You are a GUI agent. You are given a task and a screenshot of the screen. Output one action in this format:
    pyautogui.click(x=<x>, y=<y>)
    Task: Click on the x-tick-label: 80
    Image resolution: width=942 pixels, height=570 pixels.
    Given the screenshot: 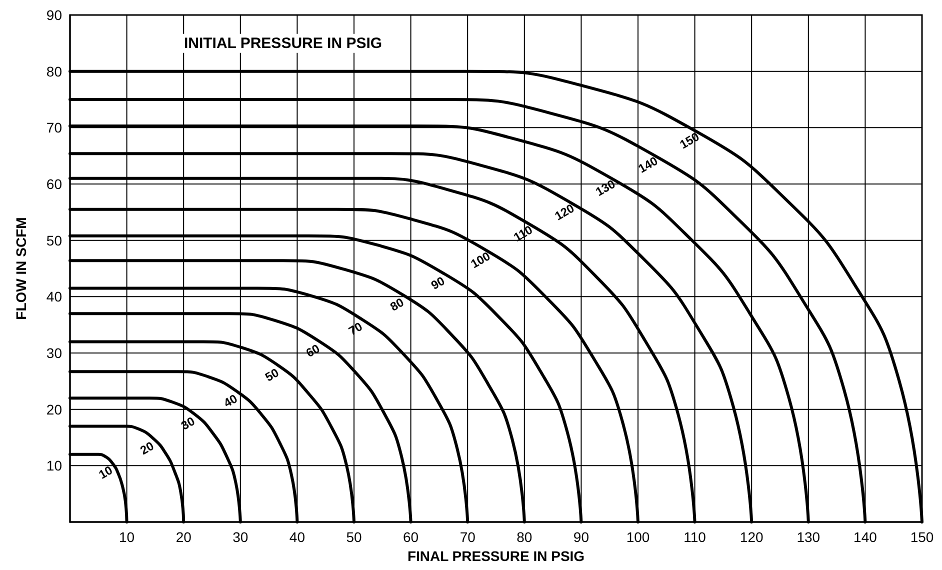 What is the action you would take?
    pyautogui.click(x=524, y=537)
    